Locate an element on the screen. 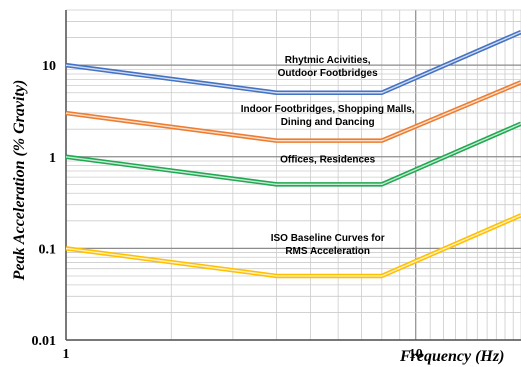  x-axis-title: Frequency (Hz) is located at coordinates (451, 356).